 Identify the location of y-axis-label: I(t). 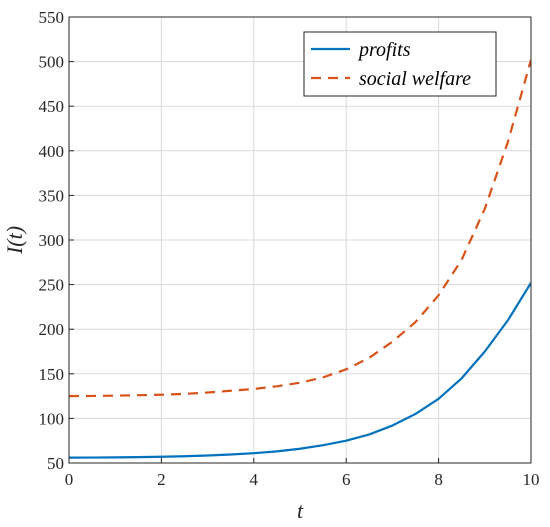
(14, 240).